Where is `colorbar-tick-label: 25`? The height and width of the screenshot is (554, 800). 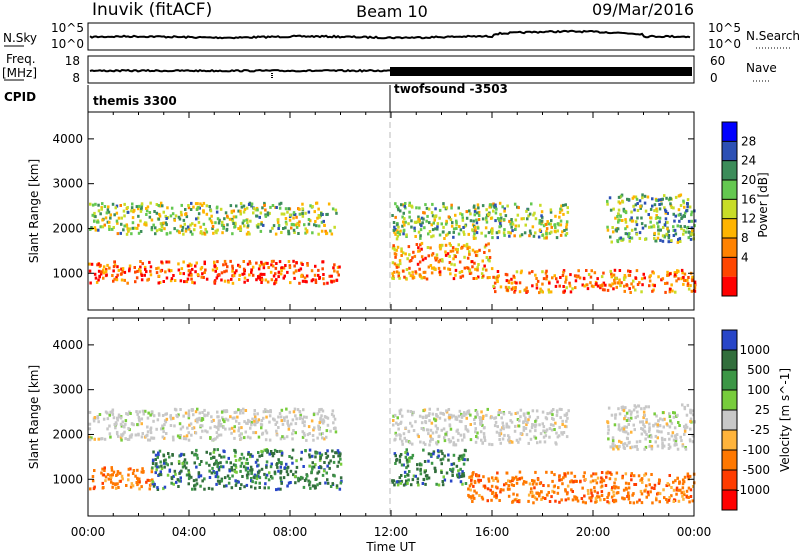 colorbar-tick-label: 25 is located at coordinates (762, 410).